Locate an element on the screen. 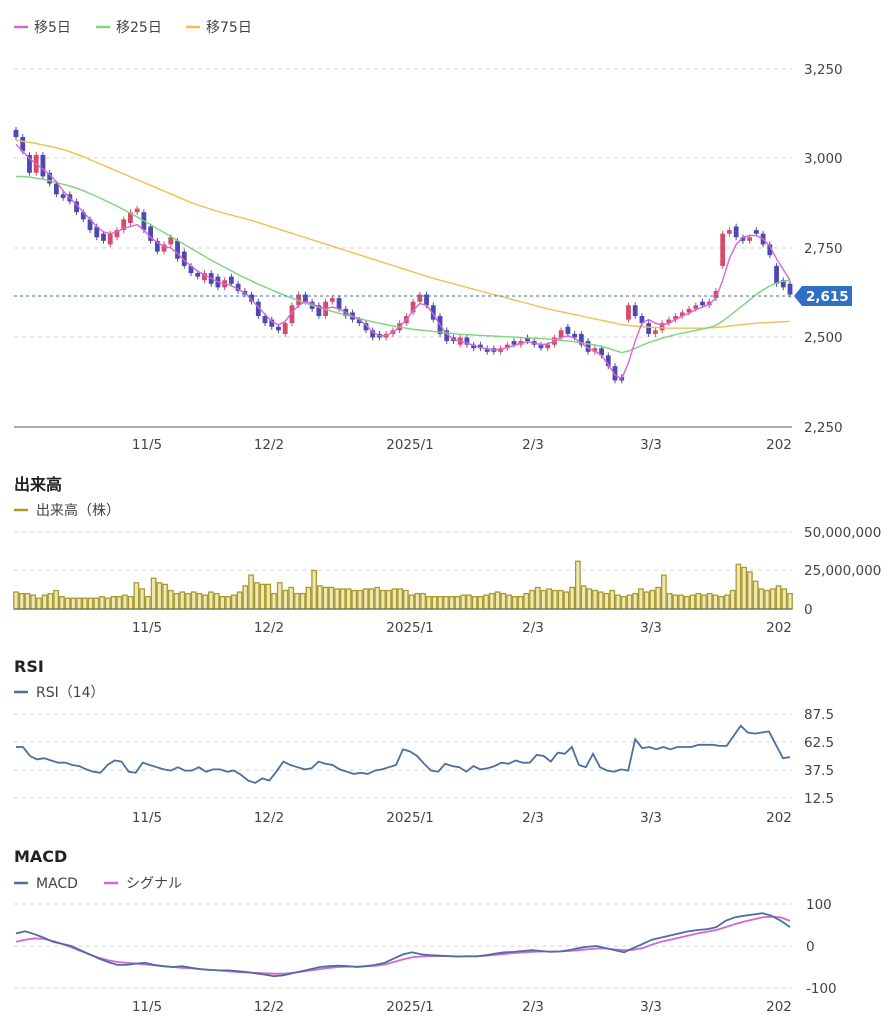  macd-y-tick: 0 is located at coordinates (810, 947).